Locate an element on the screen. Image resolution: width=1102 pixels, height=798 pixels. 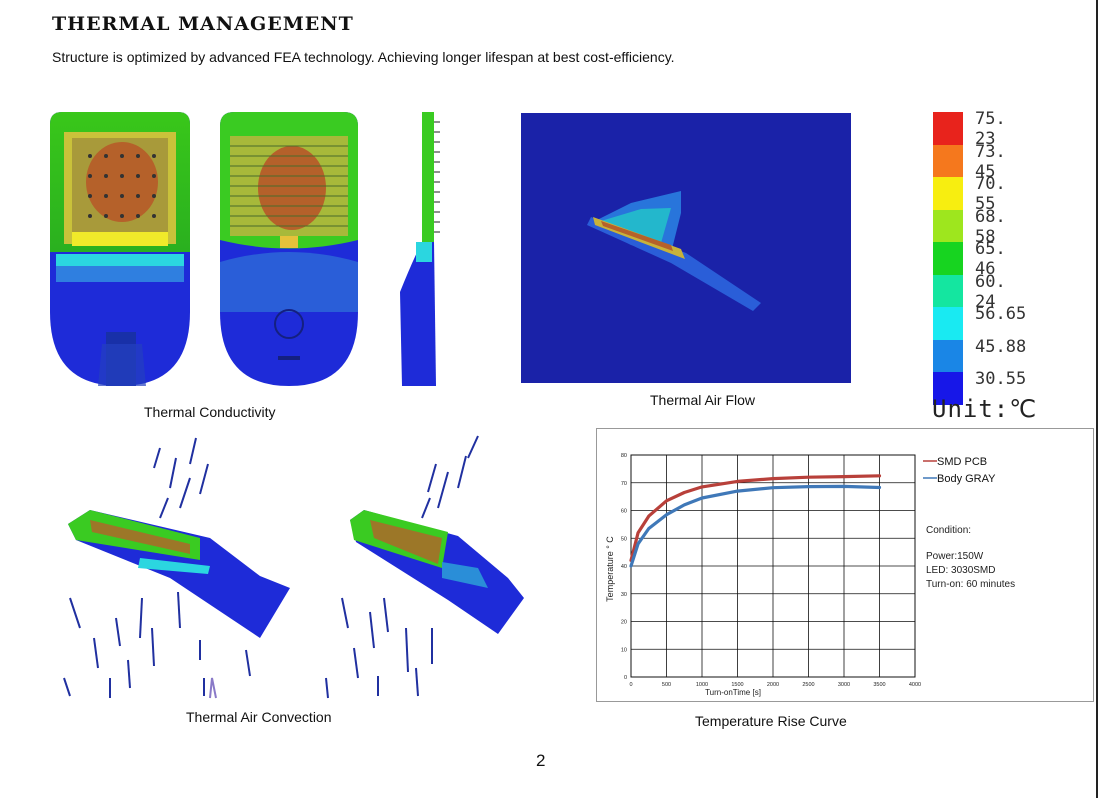
legend-label-smd: SMD PCB is located at coordinates (962, 462).